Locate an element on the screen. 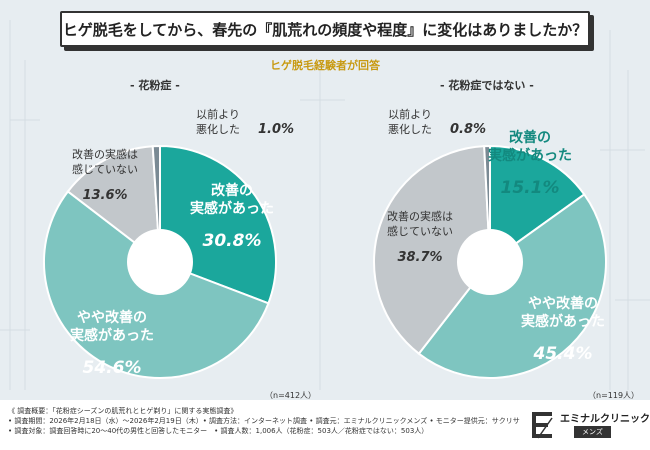 This screenshot has height=450, width=650. sample-size-hay-fever: （n=412人） is located at coordinates (291, 395).